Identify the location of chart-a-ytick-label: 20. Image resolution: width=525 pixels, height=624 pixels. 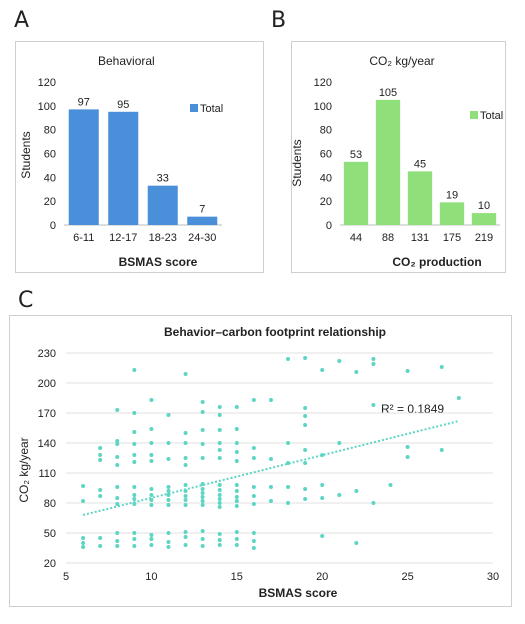
(50, 202).